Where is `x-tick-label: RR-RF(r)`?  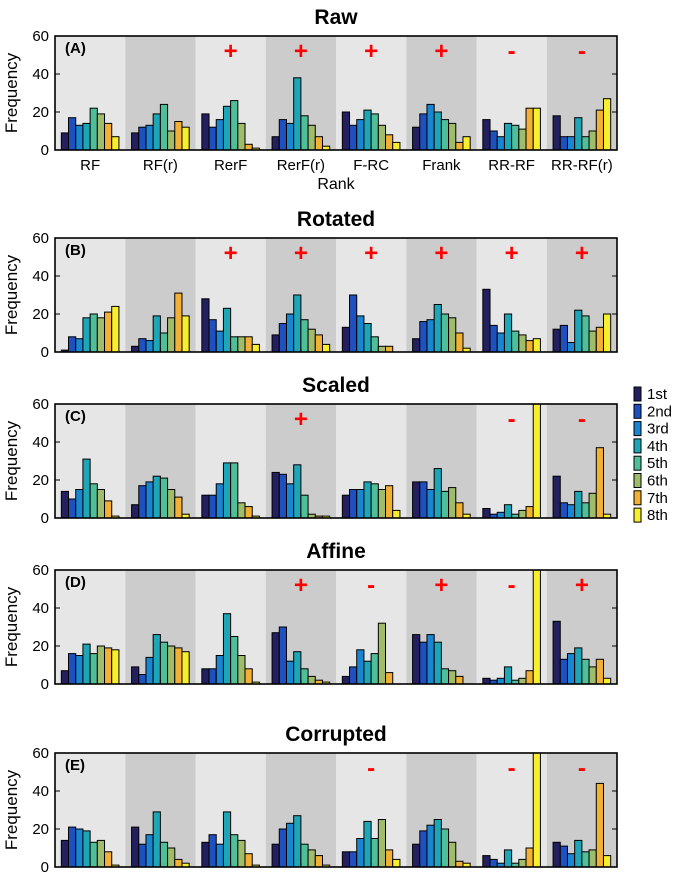
x-tick-label: RR-RF(r) is located at coordinates (582, 165).